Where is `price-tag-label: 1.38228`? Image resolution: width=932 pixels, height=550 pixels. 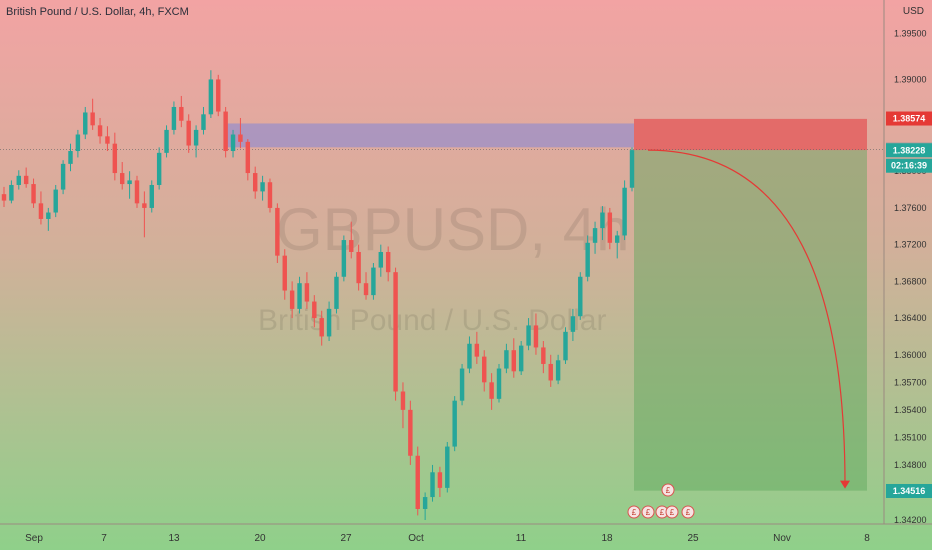 price-tag-label: 1.38228 is located at coordinates (909, 150).